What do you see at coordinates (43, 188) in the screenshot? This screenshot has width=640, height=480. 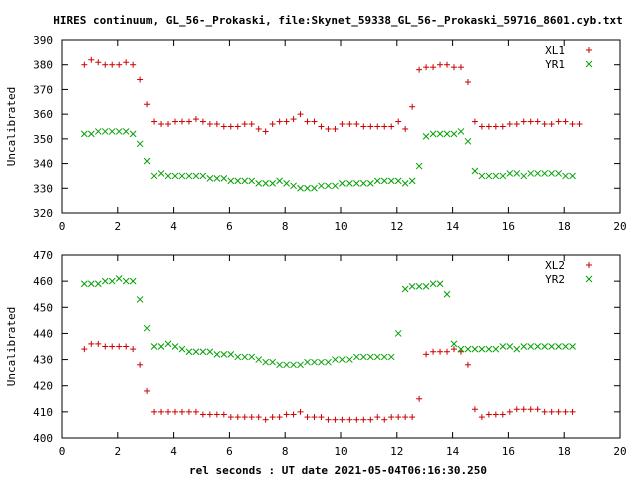 I see `y-tick-label: 330` at bounding box center [43, 188].